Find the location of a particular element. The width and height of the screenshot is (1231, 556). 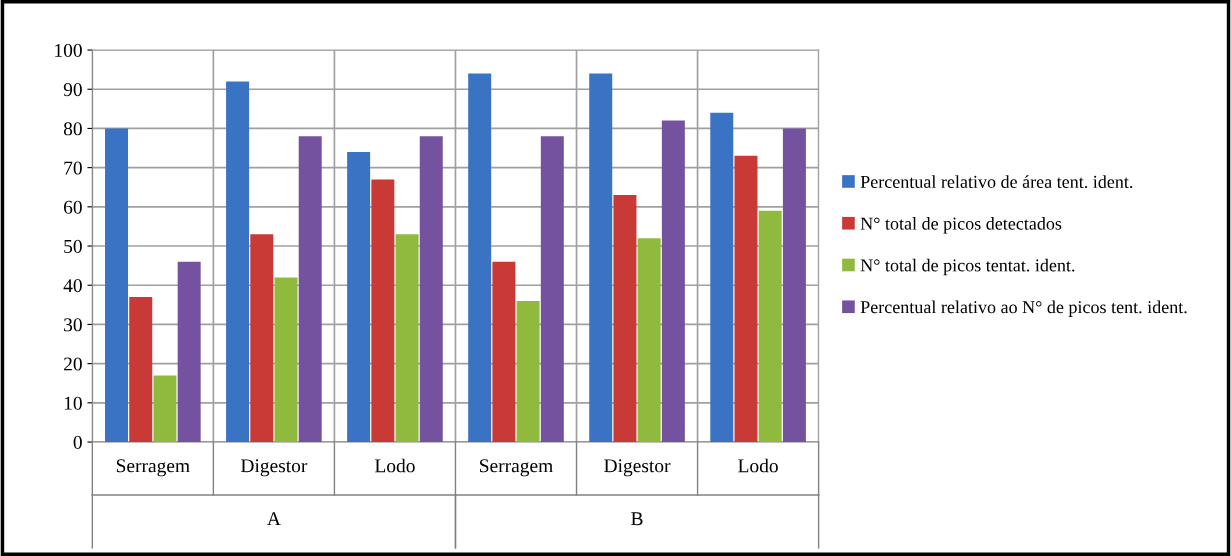

text: A is located at coordinates (274, 519).